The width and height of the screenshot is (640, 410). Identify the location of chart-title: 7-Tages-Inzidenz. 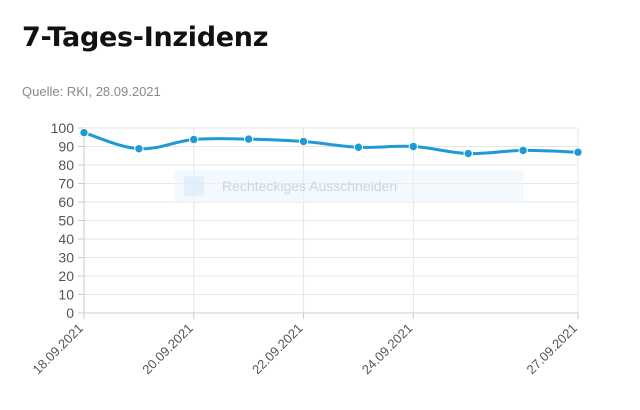
(145, 37).